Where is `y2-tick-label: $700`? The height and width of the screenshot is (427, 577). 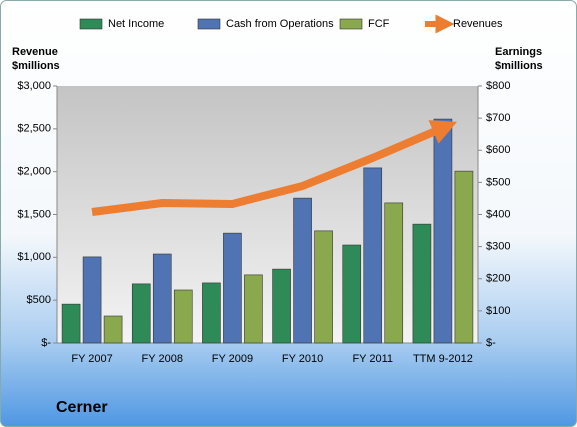 y2-tick-label: $700 is located at coordinates (498, 118).